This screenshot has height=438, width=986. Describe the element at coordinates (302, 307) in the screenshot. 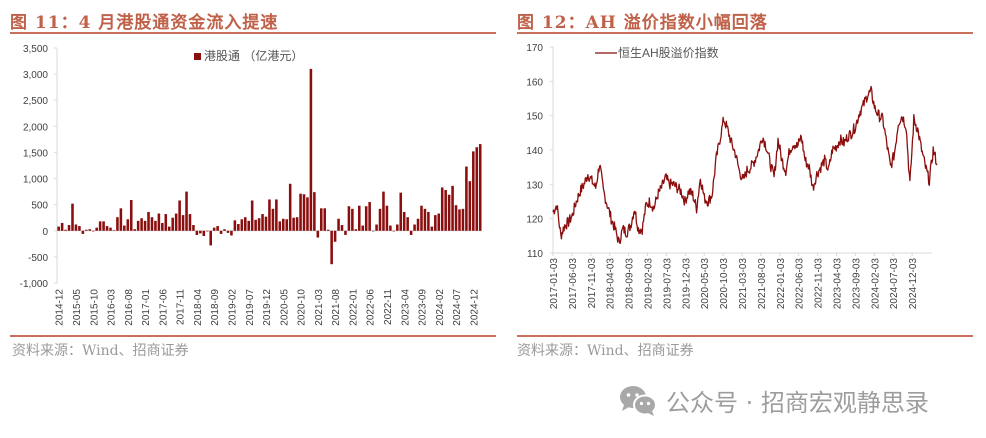

I see `x-tick-label: 2020-10` at that location.